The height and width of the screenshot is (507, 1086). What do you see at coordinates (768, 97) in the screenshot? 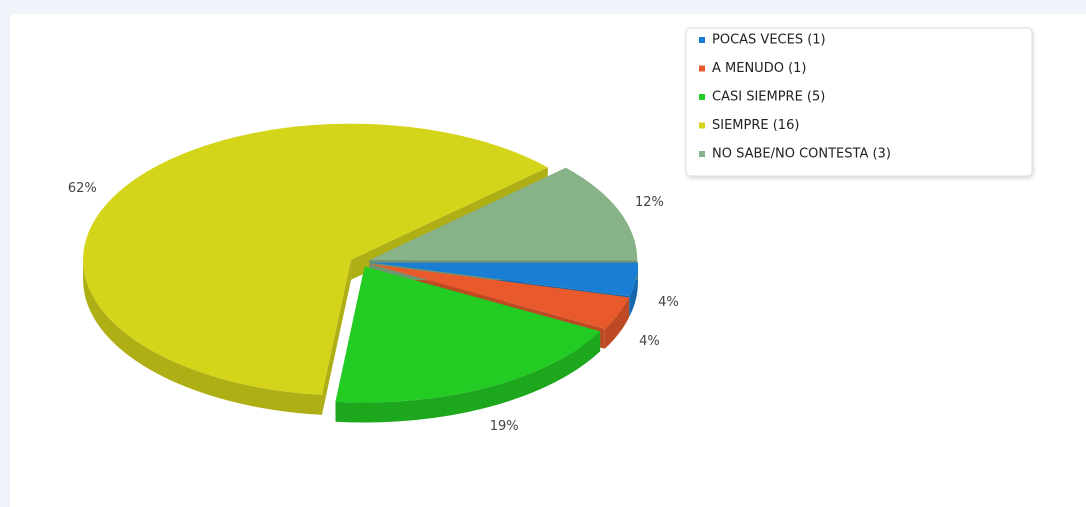
I see `legend-label: CASI SIEMPRE (5)` at bounding box center [768, 97].